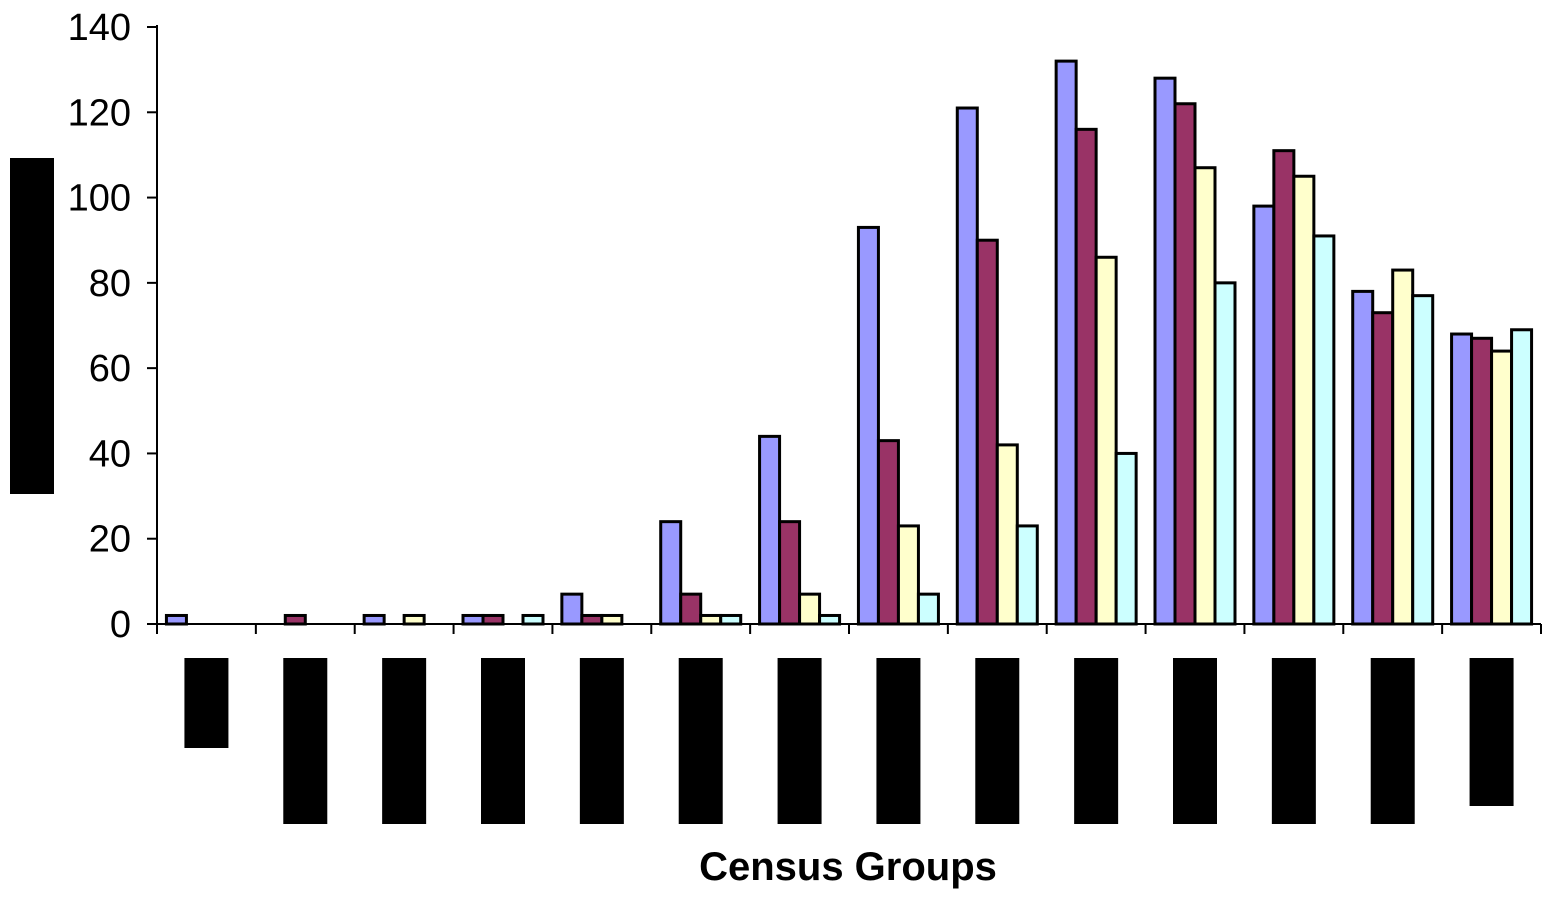  Describe the element at coordinates (99, 113) in the screenshot. I see `y-tick-label: 120` at that location.